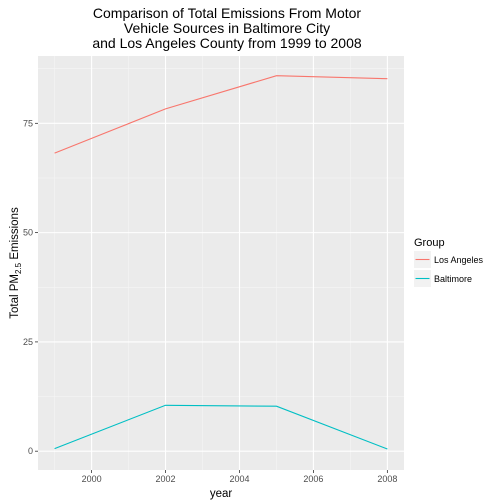 This screenshot has height=504, width=504. I want to click on series-line-los-angeles, so click(221, 114).